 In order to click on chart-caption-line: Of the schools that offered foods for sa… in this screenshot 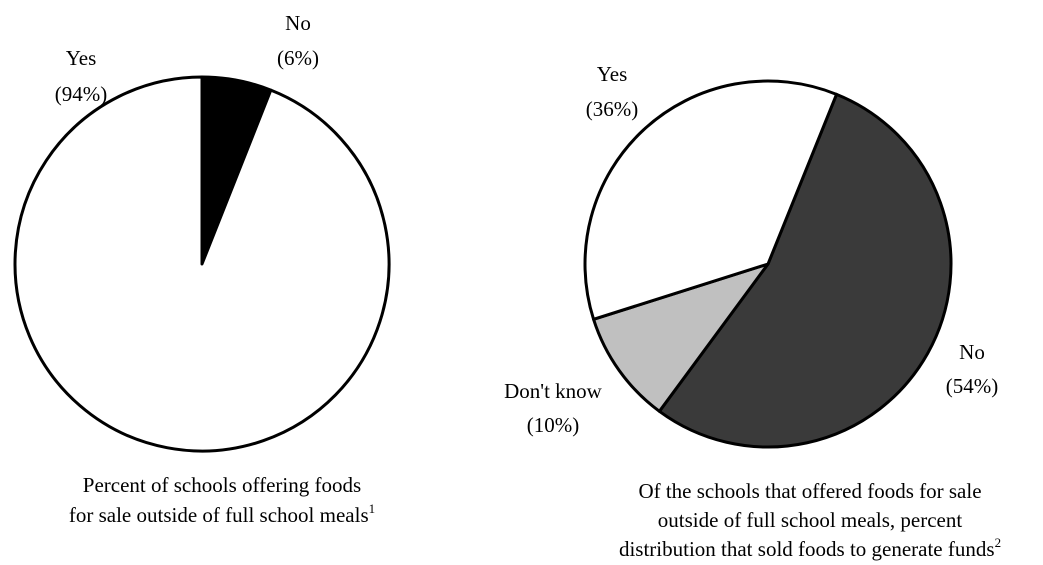, I will do `click(809, 491)`.